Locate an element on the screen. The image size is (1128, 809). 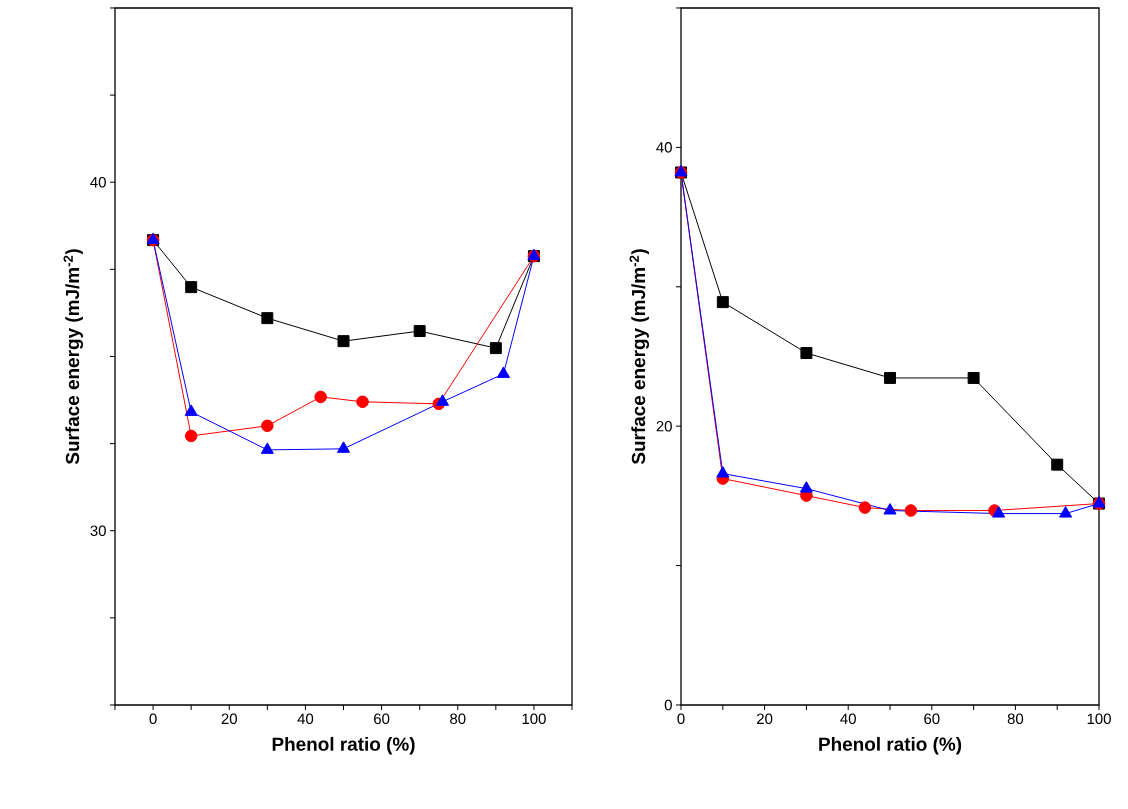
y-tick-label: 20 is located at coordinates (664, 426).